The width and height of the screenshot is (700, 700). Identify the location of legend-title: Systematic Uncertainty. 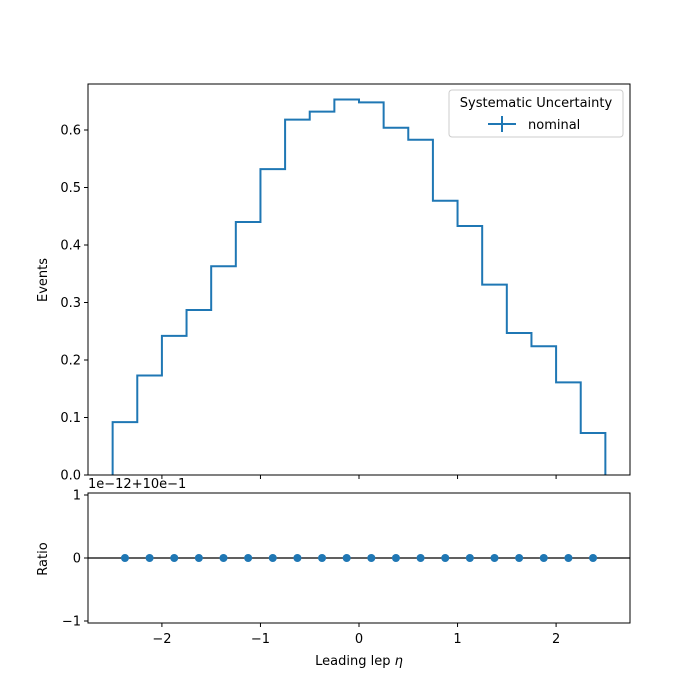
(536, 103).